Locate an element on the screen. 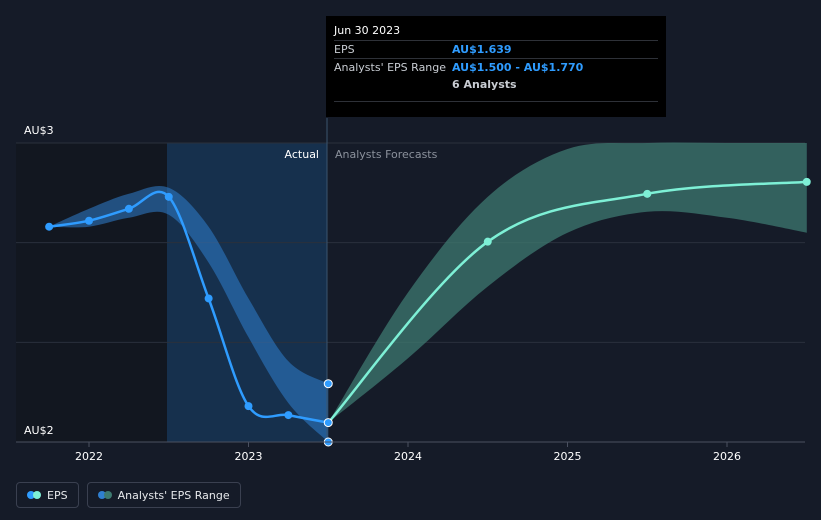  tooltip-analysts-row: 6 Analysts is located at coordinates (496, 84).